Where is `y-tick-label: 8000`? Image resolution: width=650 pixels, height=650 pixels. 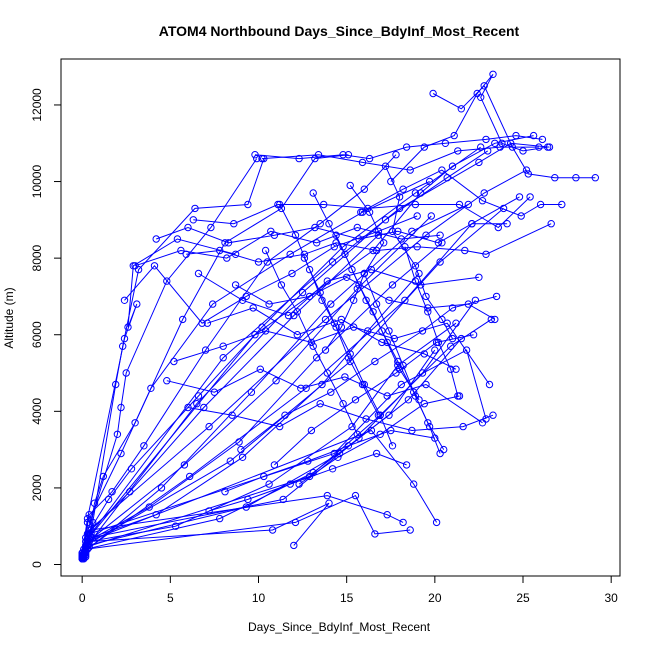 y-tick-label: 8000 is located at coordinates (37, 257).